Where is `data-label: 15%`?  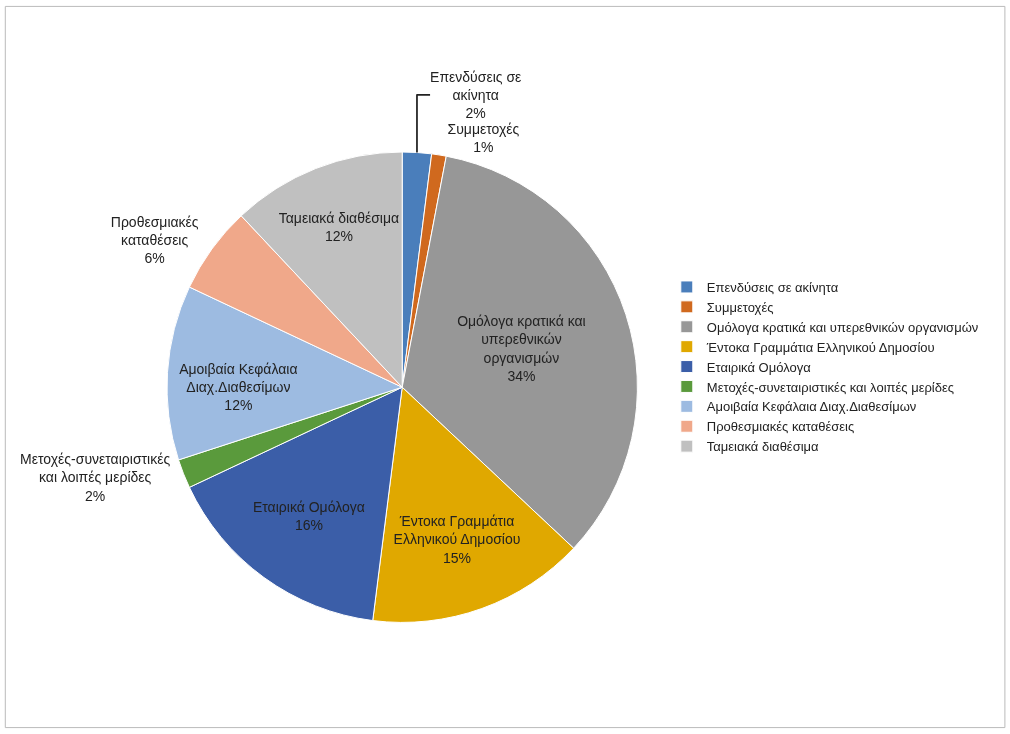 data-label: 15% is located at coordinates (457, 557).